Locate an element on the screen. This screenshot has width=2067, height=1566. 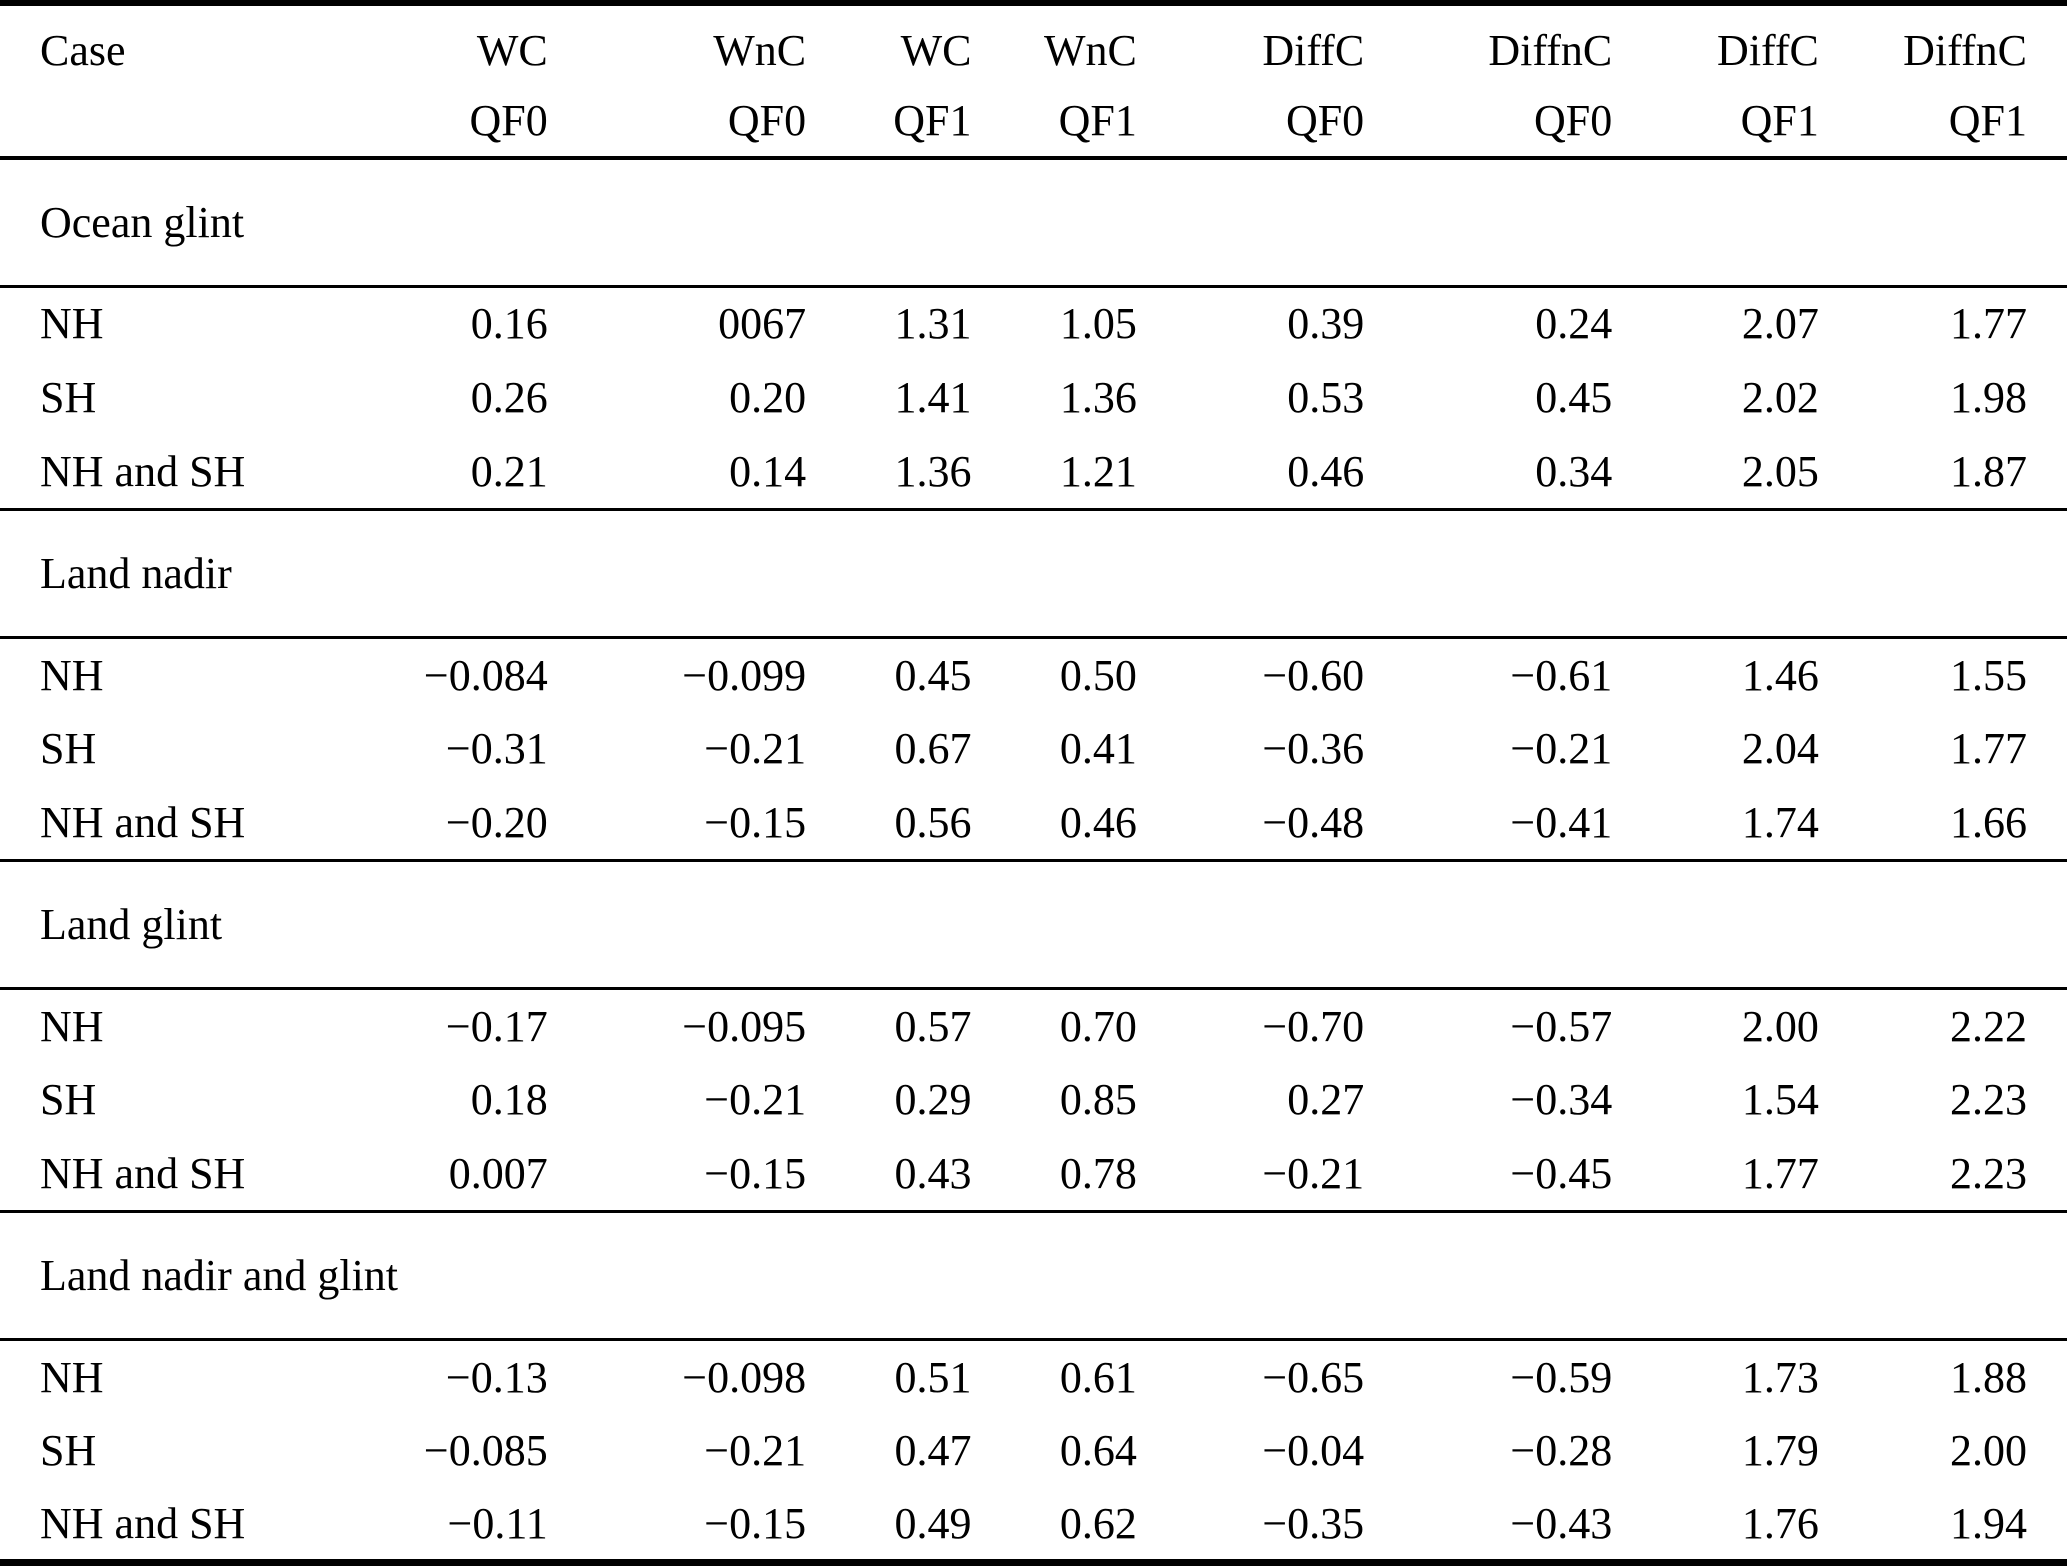
value-cell: −0.28 is located at coordinates (1561, 1451).